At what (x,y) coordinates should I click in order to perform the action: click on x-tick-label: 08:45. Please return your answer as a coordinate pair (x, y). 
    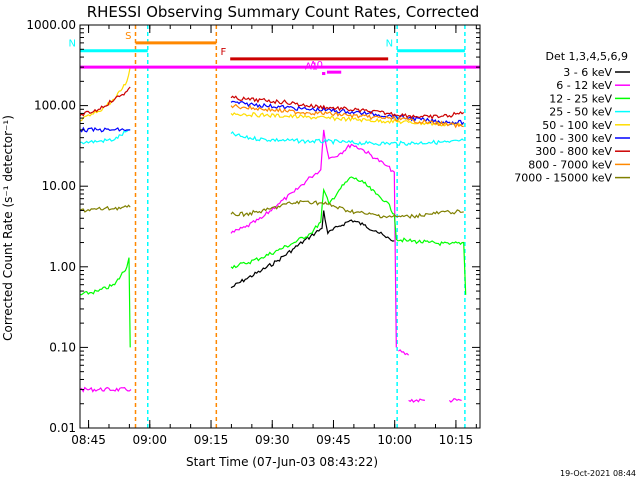
    Looking at the image, I should click on (88, 440).